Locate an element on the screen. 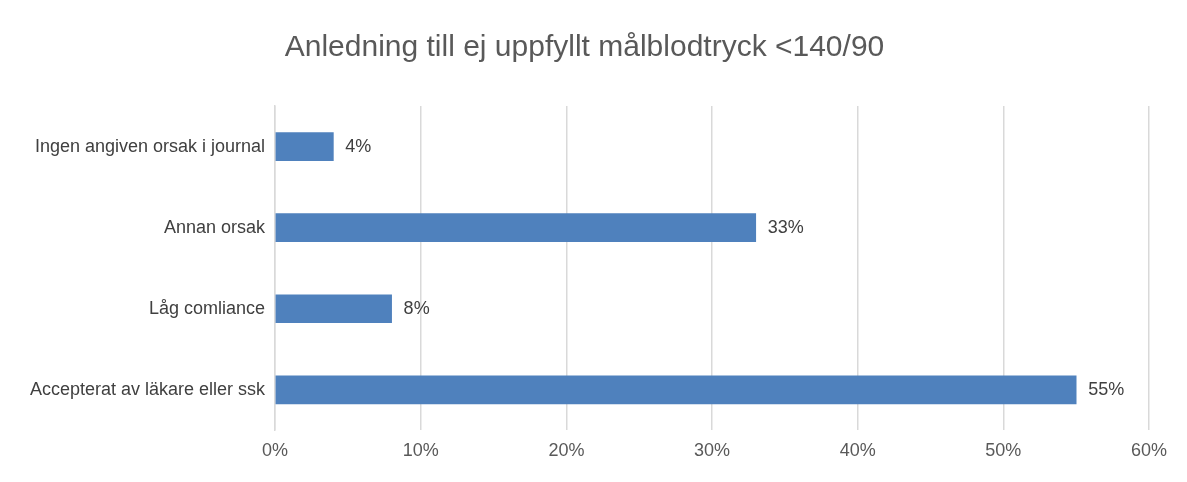  x-tick-label: 60% is located at coordinates (1149, 450).